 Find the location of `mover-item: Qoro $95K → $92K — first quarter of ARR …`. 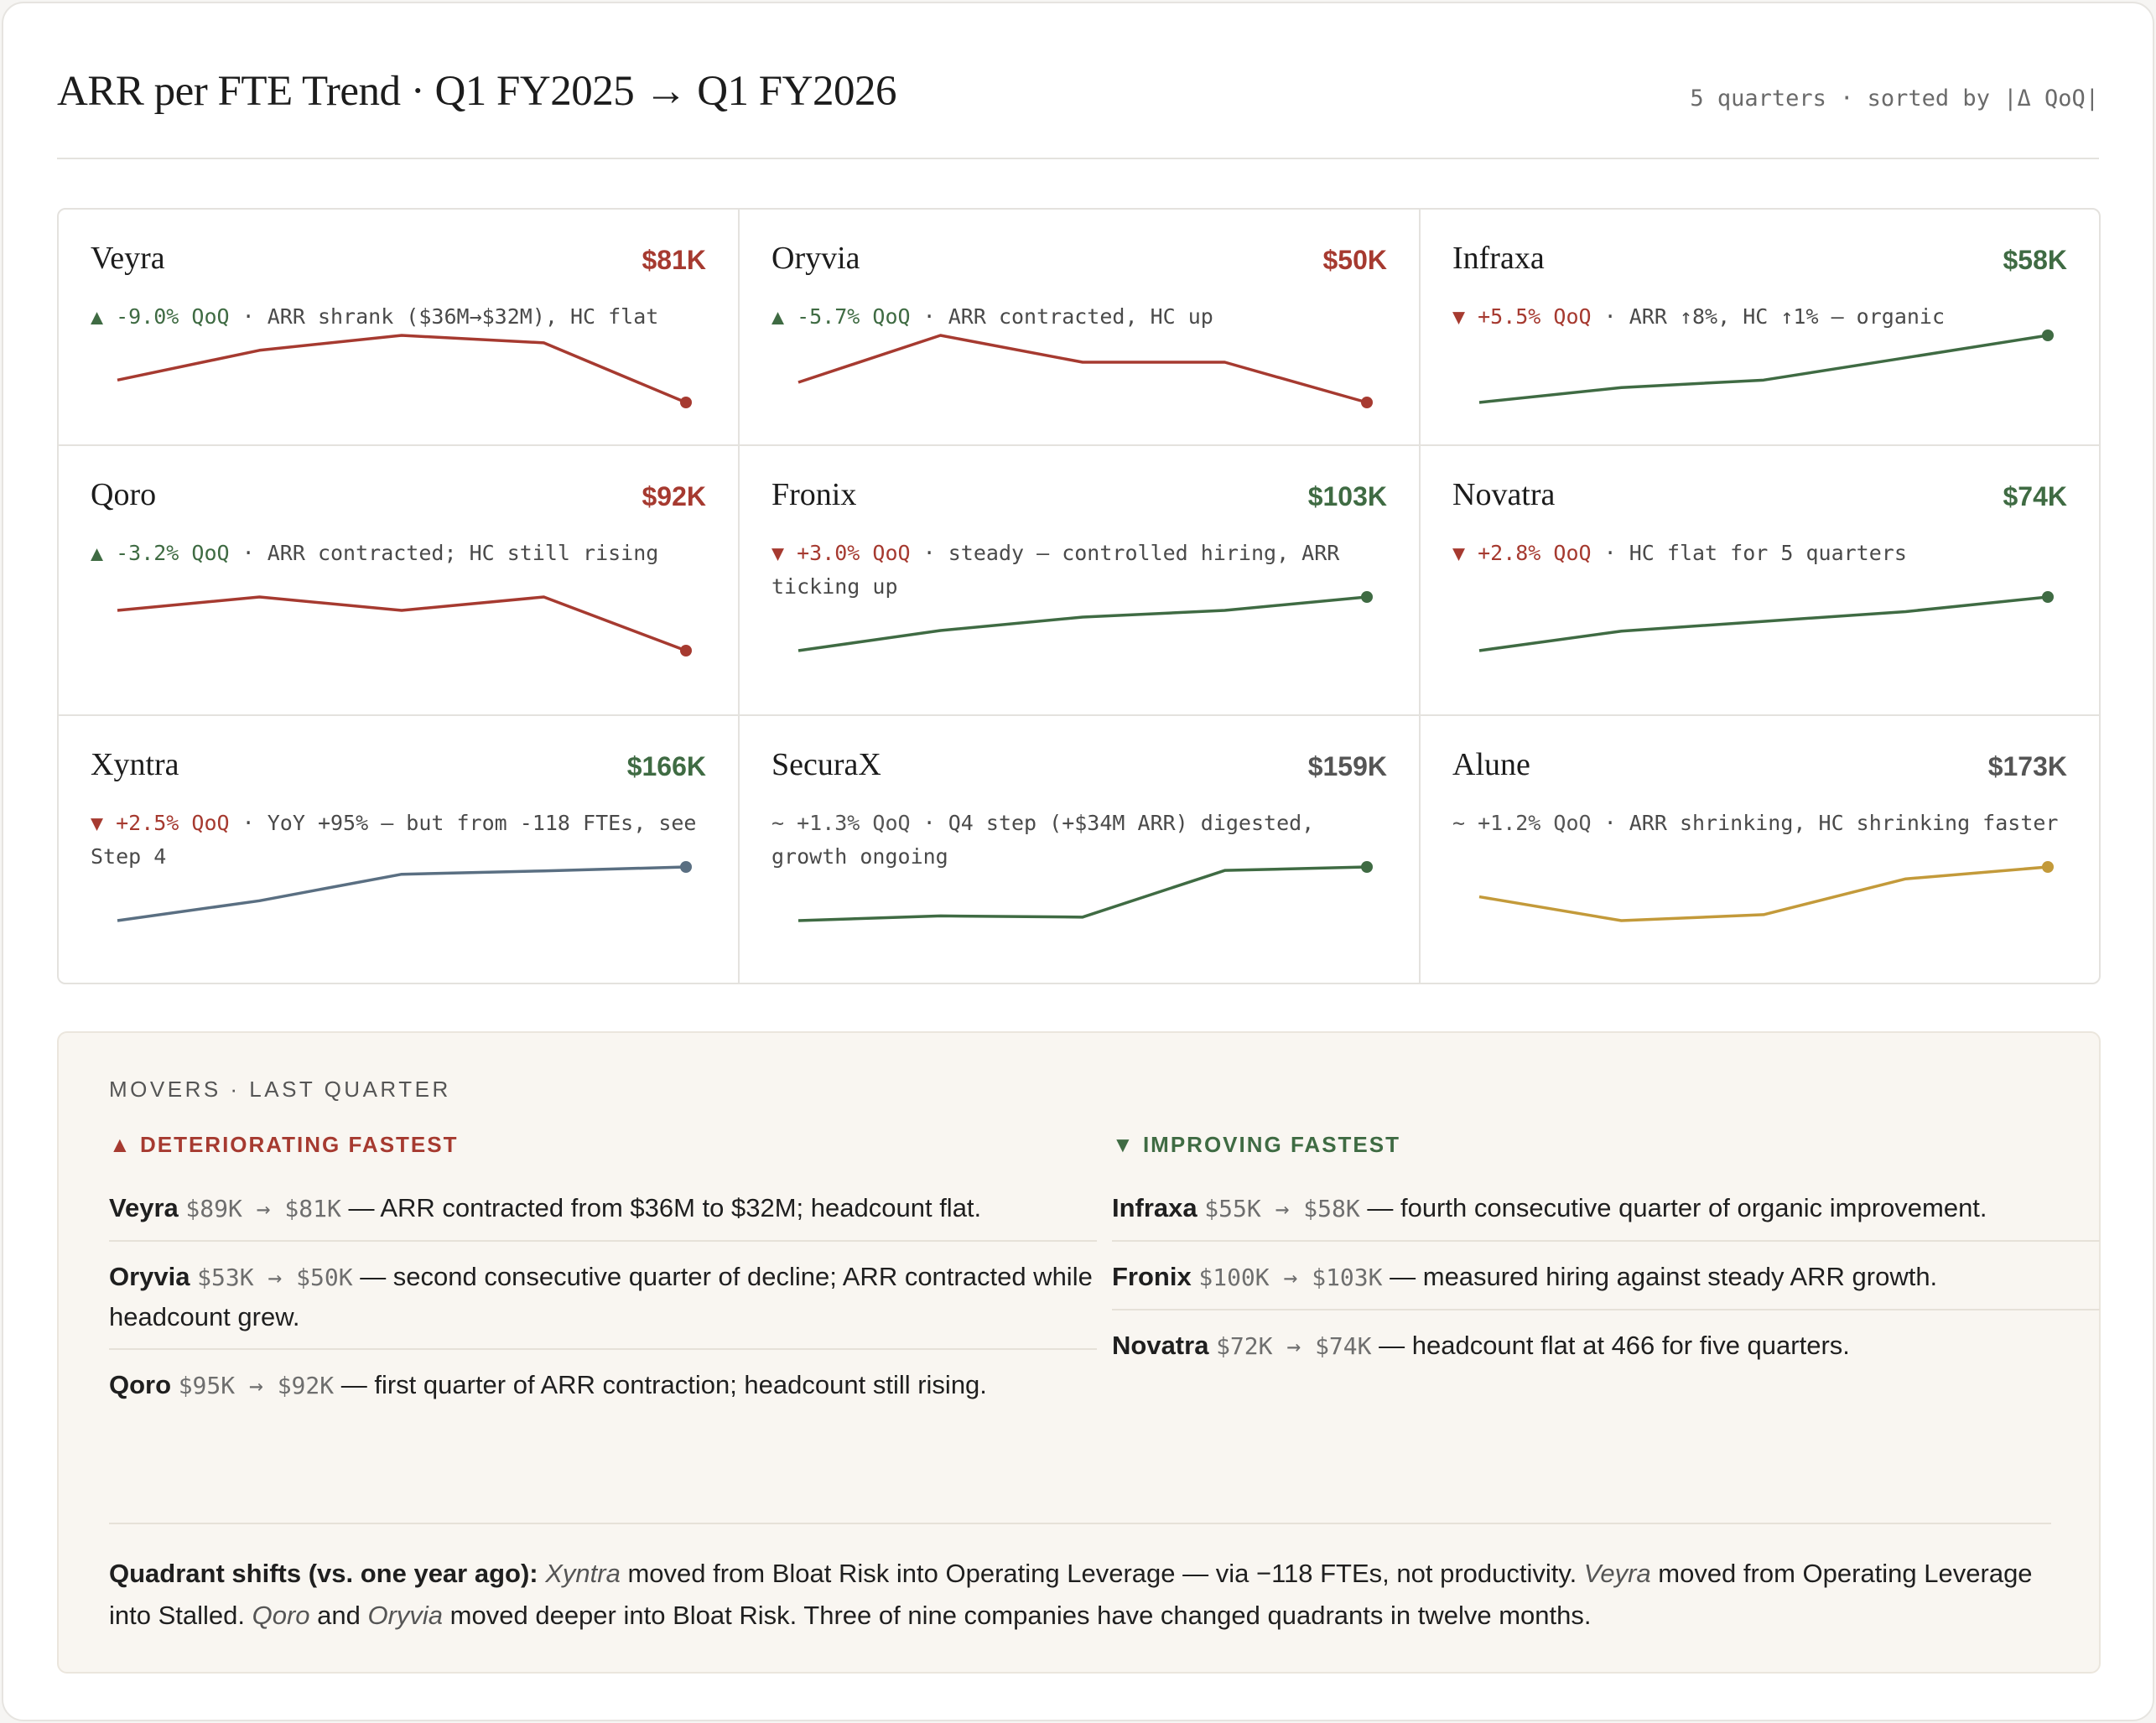

mover-item: Qoro $95K → $92K — first quarter of ARR … is located at coordinates (603, 1391).